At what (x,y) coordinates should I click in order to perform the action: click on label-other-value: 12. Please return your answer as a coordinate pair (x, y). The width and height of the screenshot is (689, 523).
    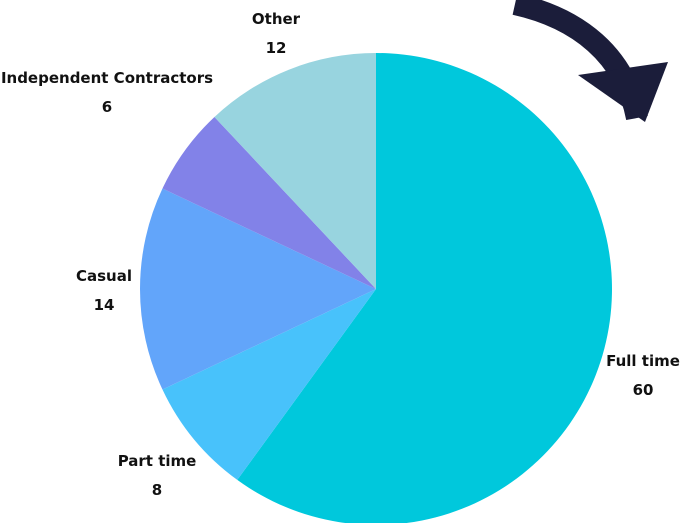
    Looking at the image, I should click on (276, 48).